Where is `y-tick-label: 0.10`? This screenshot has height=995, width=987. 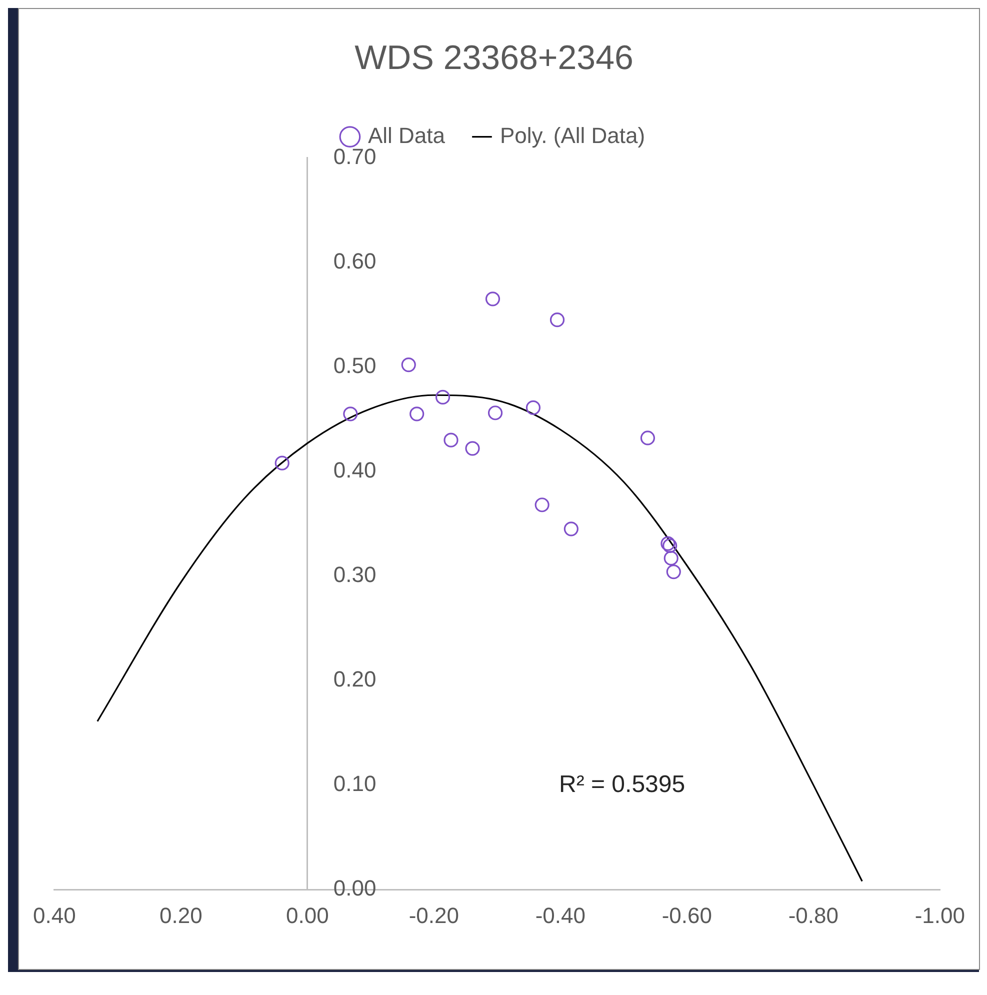 y-tick-label: 0.10 is located at coordinates (354, 783).